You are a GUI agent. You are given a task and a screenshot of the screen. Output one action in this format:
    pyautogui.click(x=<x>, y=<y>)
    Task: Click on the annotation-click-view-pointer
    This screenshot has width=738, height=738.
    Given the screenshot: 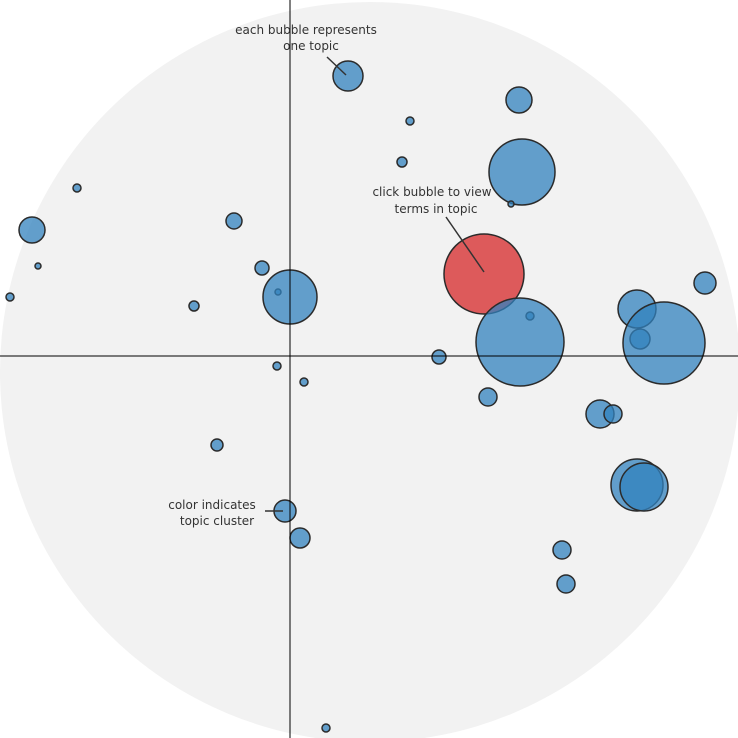 What is the action you would take?
    pyautogui.click(x=465, y=244)
    